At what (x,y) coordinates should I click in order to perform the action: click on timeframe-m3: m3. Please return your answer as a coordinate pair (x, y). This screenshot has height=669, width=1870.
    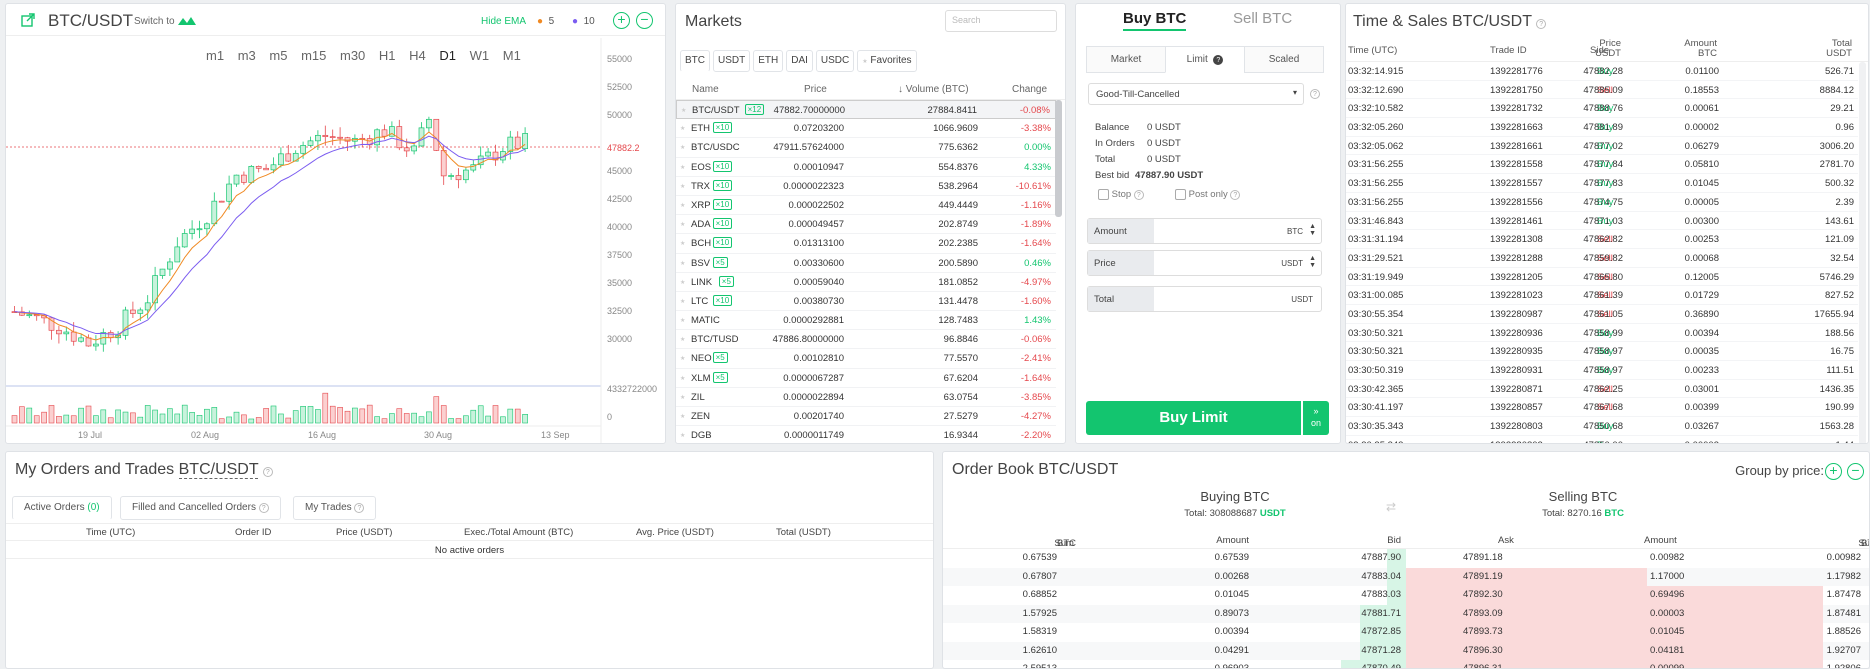
    Looking at the image, I should click on (246, 55).